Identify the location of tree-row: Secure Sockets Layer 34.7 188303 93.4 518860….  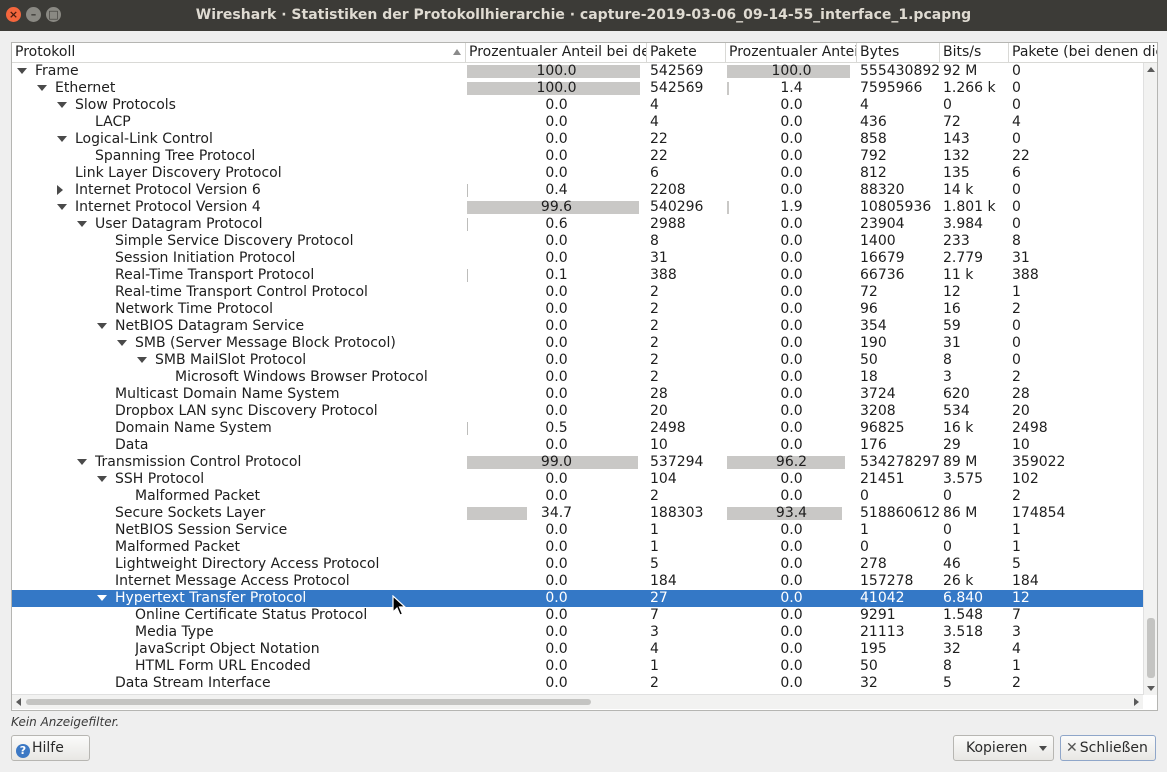
(577, 513).